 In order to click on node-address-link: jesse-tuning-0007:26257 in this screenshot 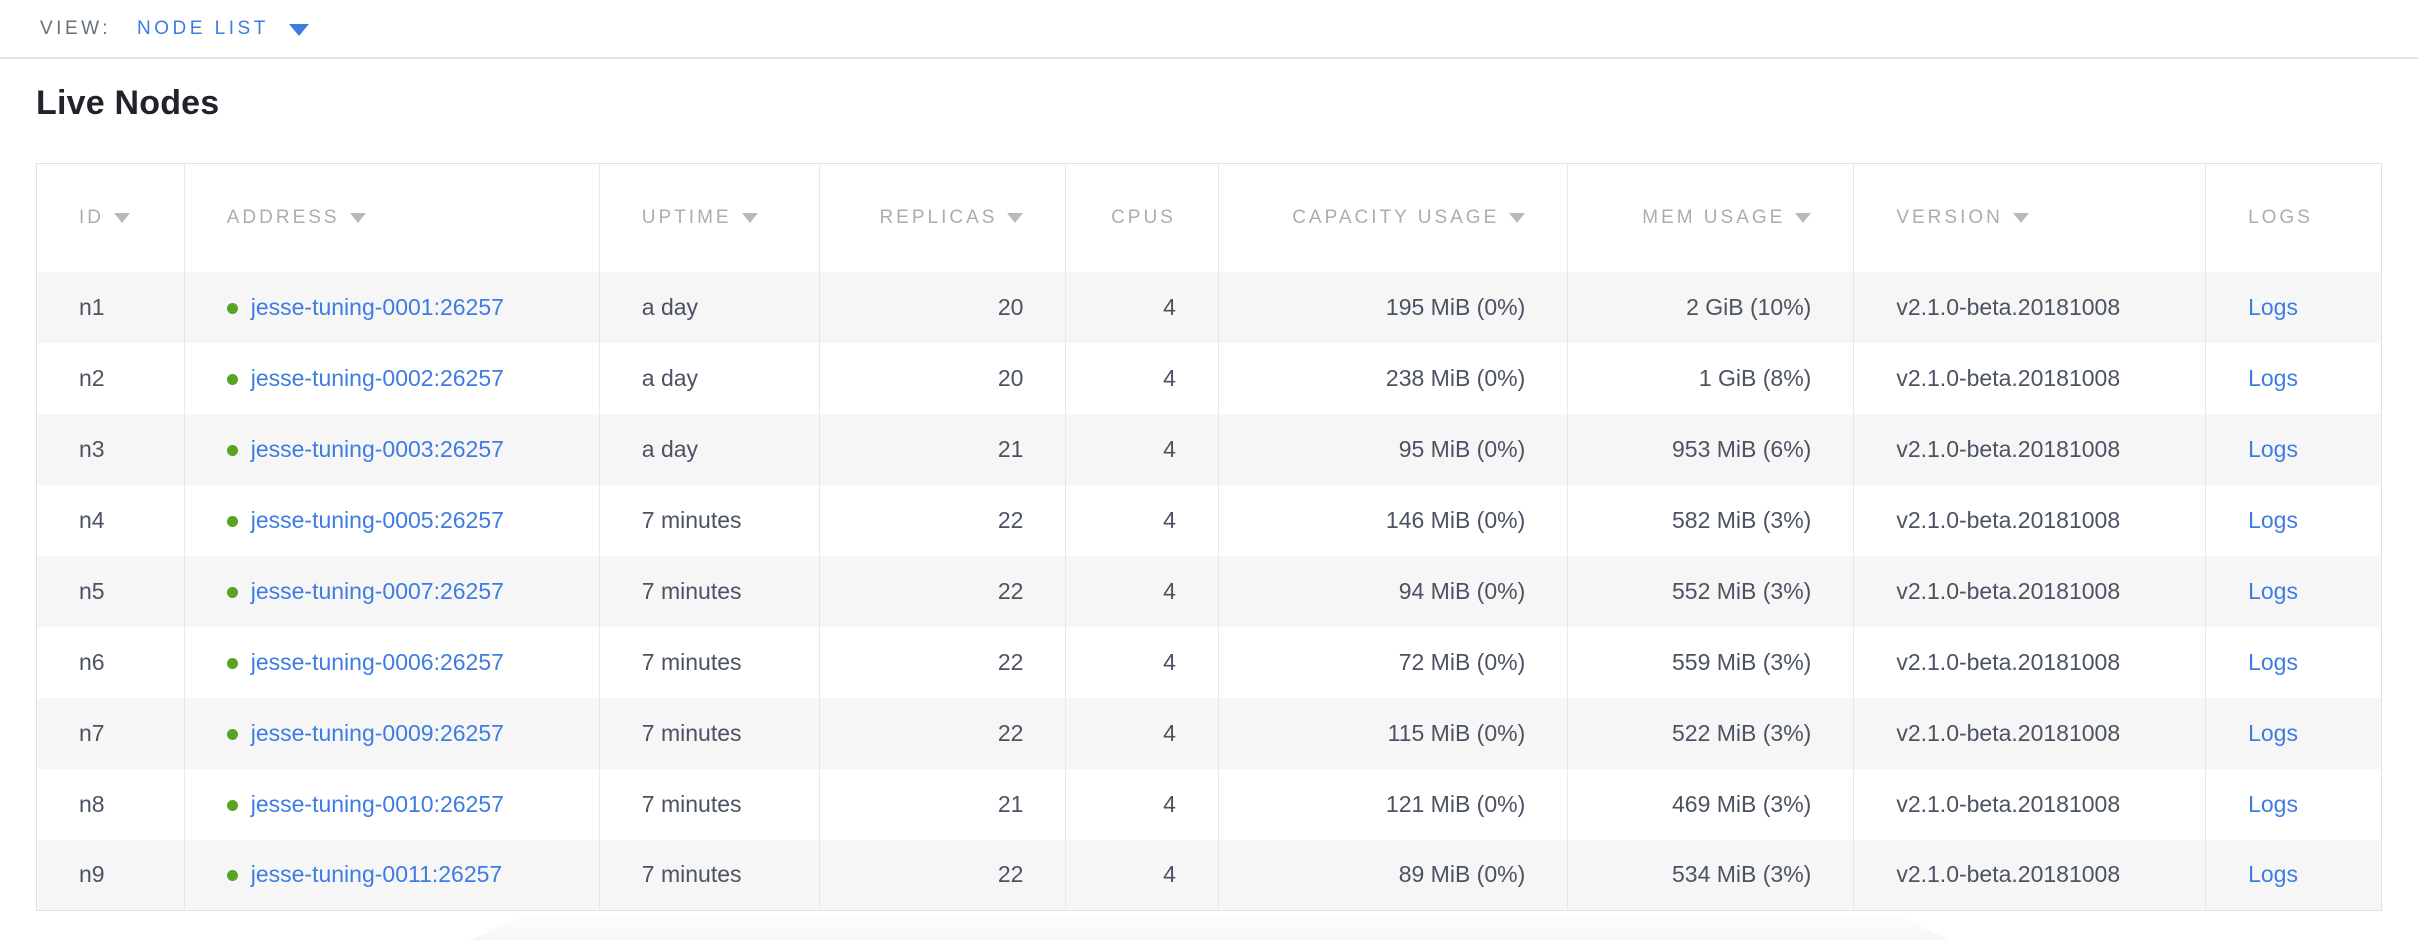, I will do `click(377, 590)`.